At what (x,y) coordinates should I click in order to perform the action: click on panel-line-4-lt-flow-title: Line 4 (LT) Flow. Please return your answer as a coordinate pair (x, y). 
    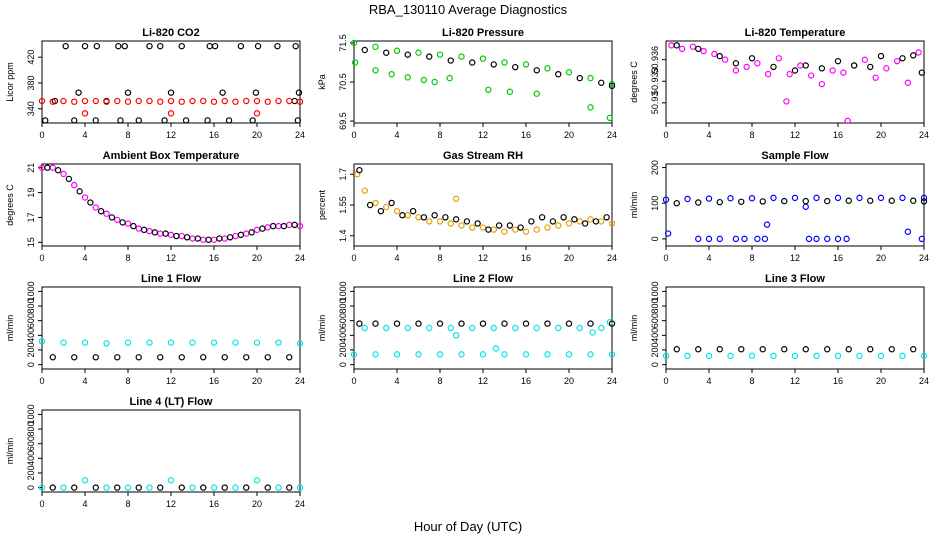
    Looking at the image, I should click on (171, 402).